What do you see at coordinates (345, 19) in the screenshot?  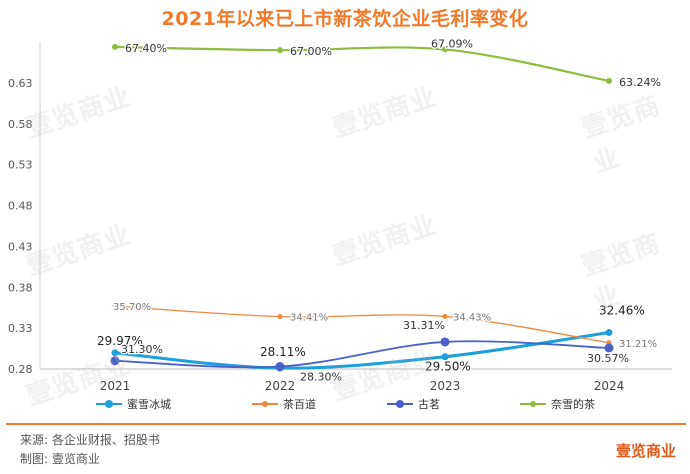 I see `chart-title: 2021年以来已上市新茶饮企业毛利率变化` at bounding box center [345, 19].